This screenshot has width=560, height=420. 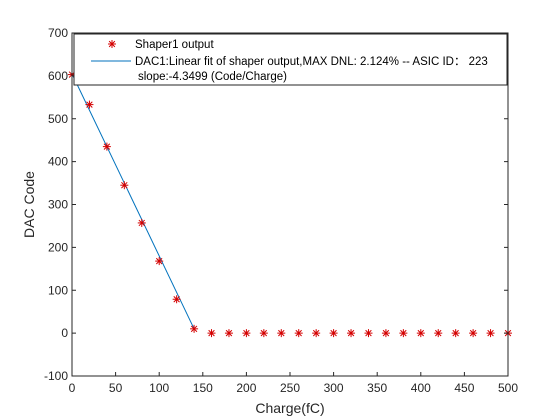 I want to click on x-tick-label: 250, so click(x=290, y=388).